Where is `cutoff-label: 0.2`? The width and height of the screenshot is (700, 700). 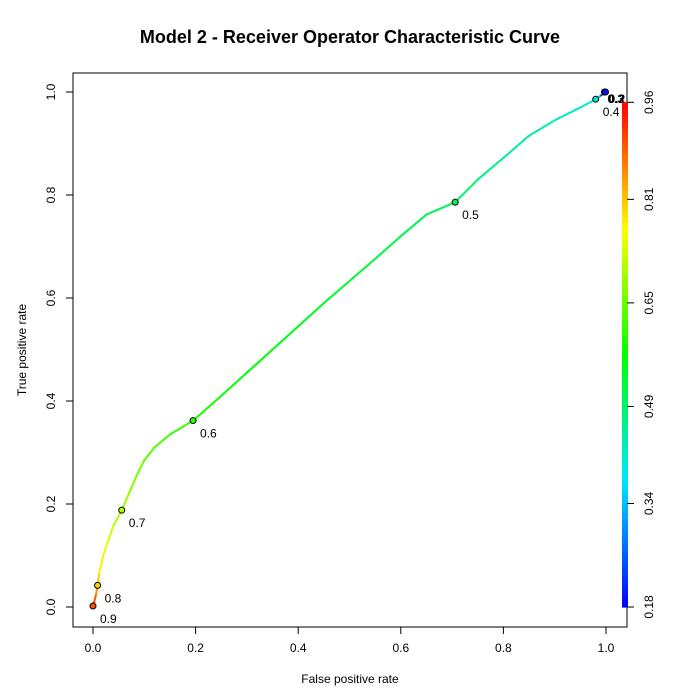 cutoff-label: 0.2 is located at coordinates (616, 99).